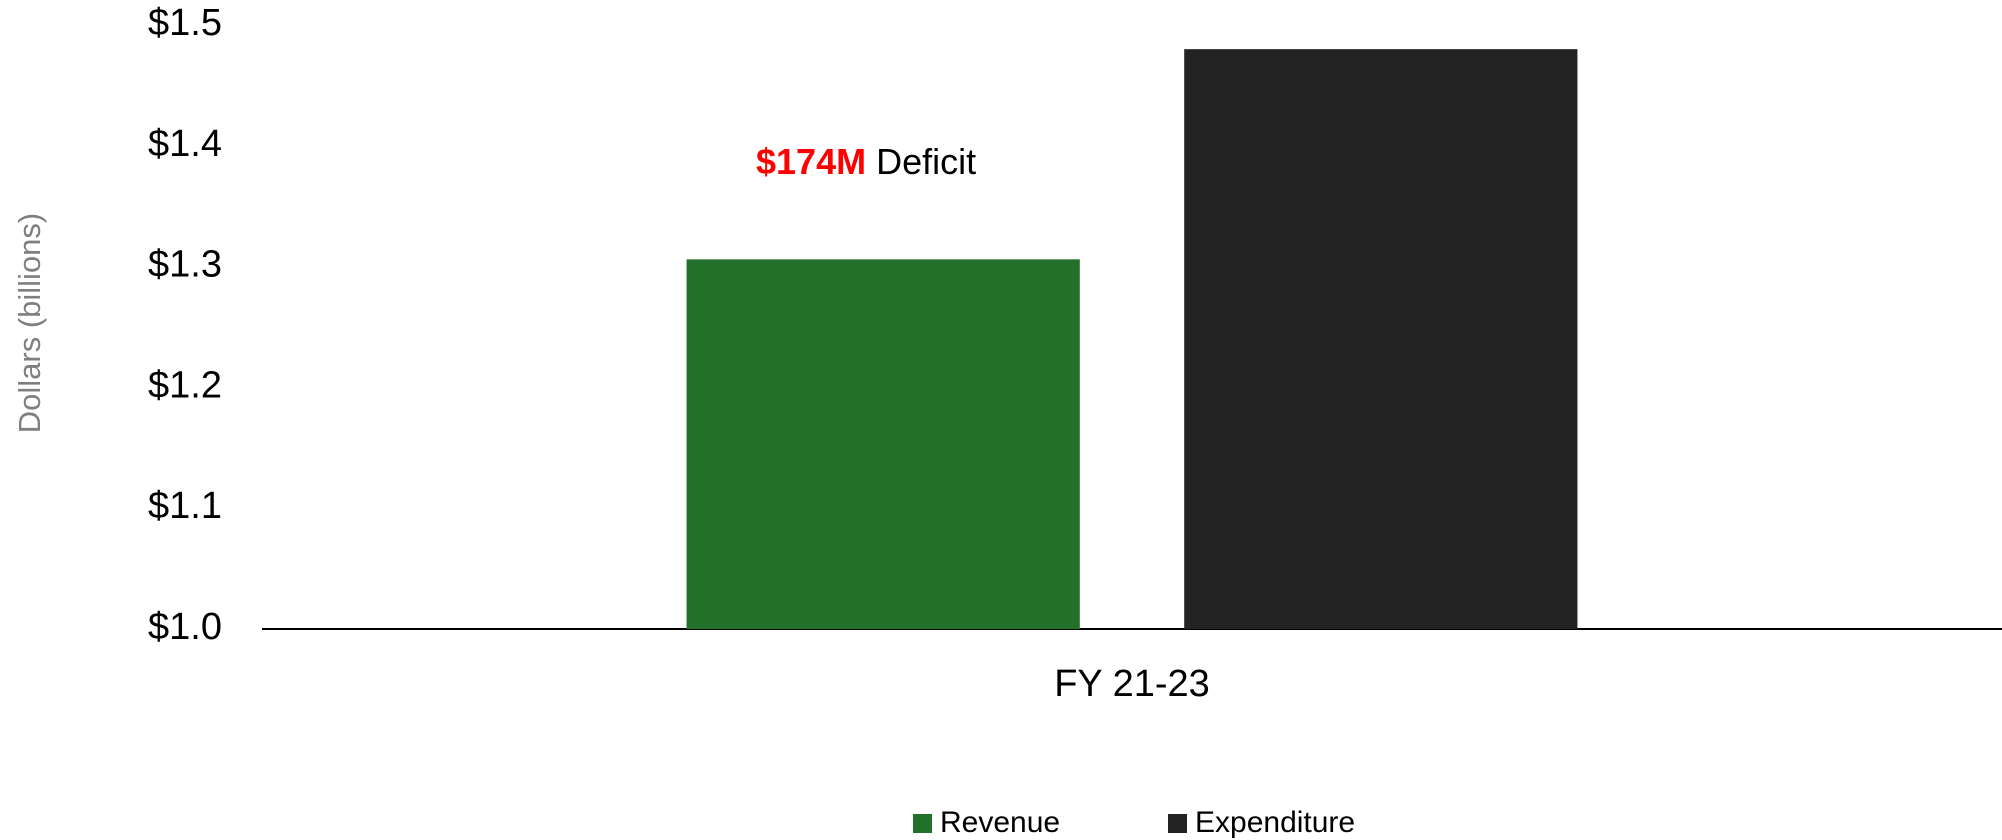 This screenshot has width=2002, height=840. Describe the element at coordinates (1000, 822) in the screenshot. I see `legend-label: Revenue` at that location.